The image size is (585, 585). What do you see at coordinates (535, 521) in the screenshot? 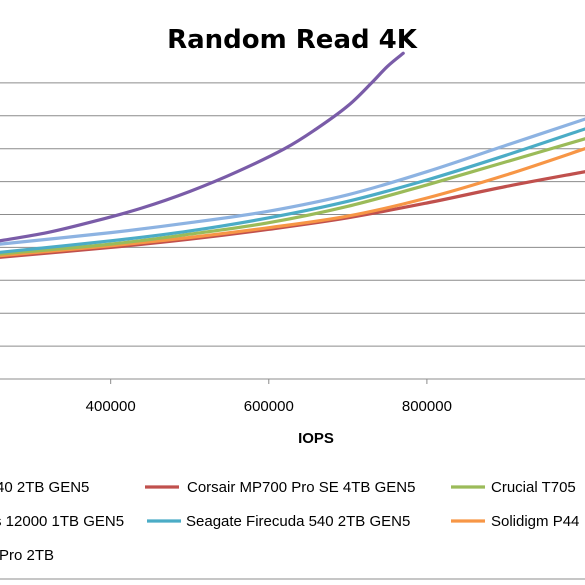
I see `legend-label-6: Solidigm P44` at bounding box center [535, 521].